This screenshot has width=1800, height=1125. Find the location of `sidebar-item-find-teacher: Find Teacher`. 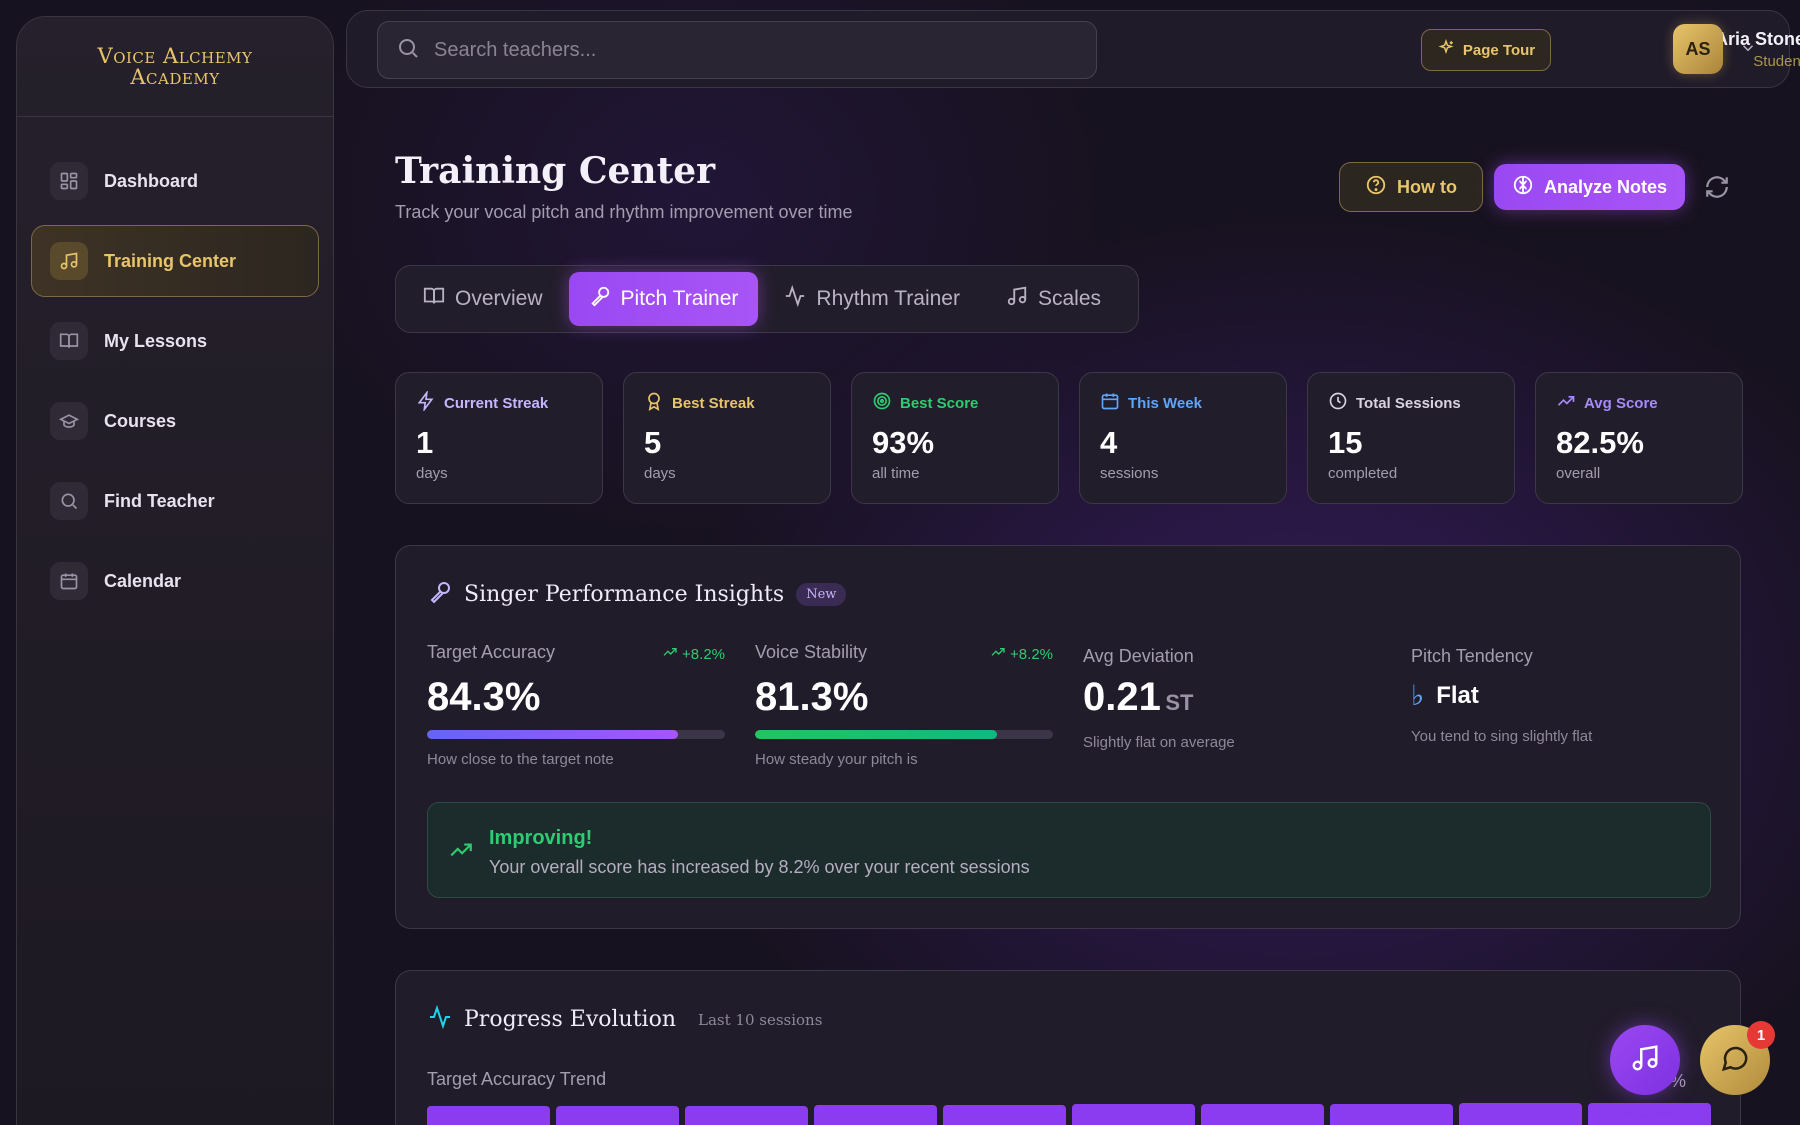

sidebar-item-find-teacher: Find Teacher is located at coordinates (175, 501).